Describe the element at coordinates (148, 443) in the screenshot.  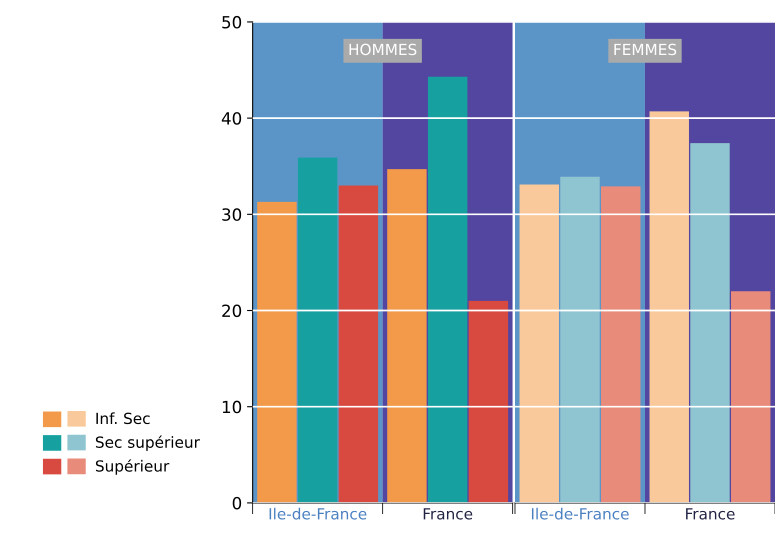
I see `legend-label: Sec supérieur` at that location.